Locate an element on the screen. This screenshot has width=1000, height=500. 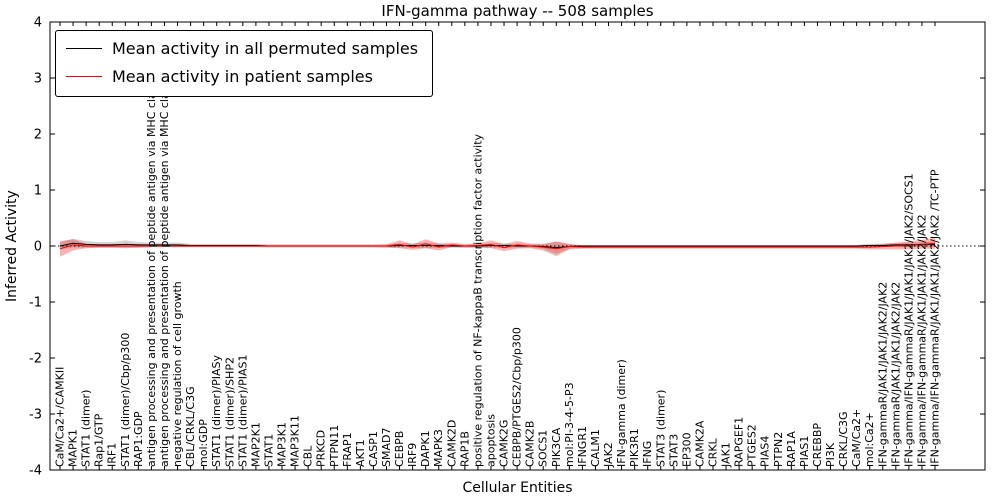
chart-title: IFN-gamma pathway -- 508 samples is located at coordinates (517, 11).